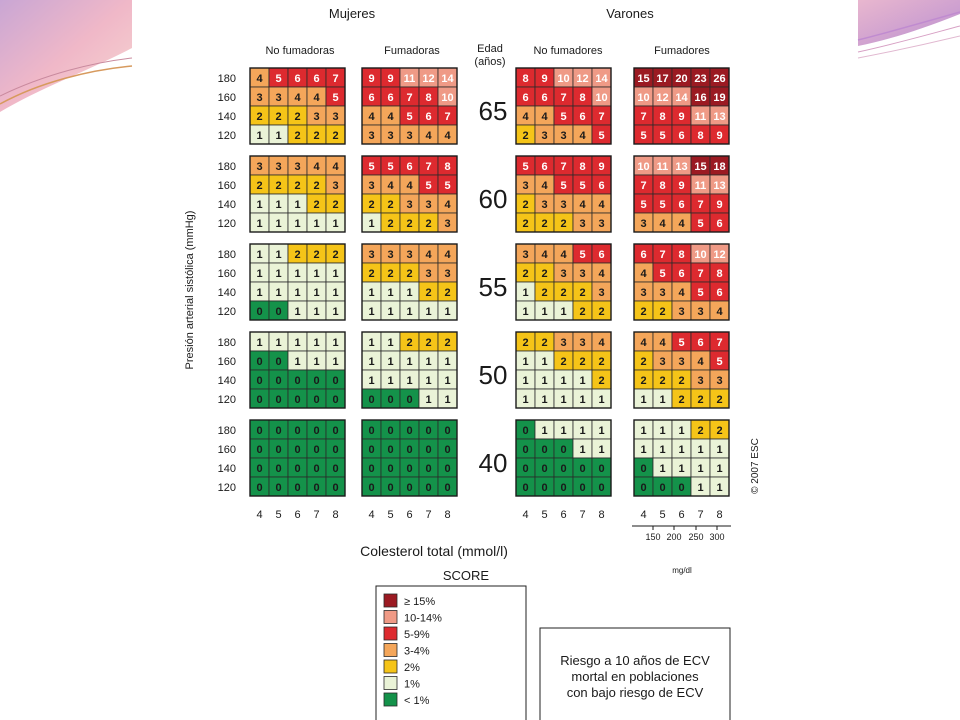 This screenshot has width=960, height=720. Describe the element at coordinates (635, 692) in the screenshot. I see `note-line-3: con bajo riesgo de ECV` at that location.